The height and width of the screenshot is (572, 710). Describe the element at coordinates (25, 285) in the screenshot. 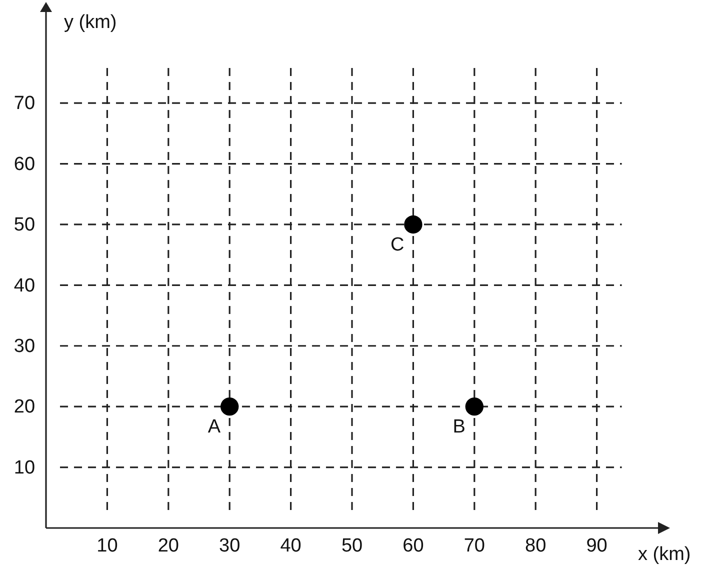

I see `y-tick-label: 40` at that location.